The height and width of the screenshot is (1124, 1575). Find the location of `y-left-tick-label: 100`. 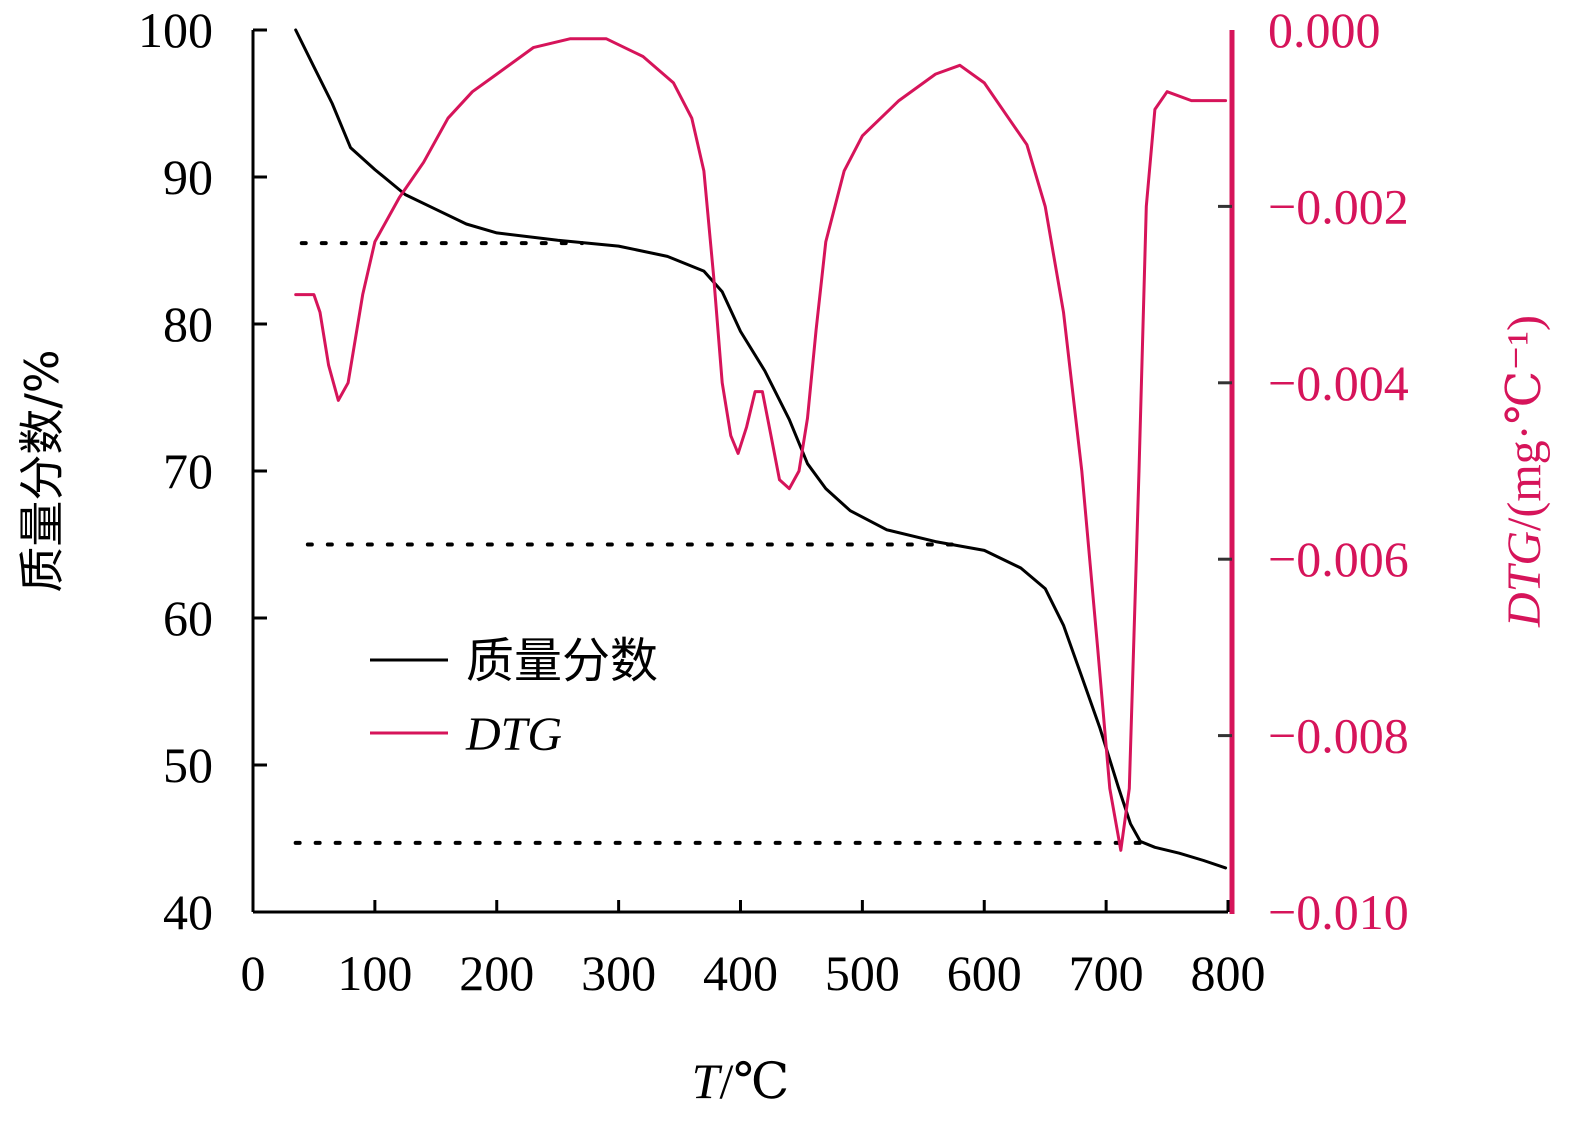

y-left-tick-label: 100 is located at coordinates (175, 30).